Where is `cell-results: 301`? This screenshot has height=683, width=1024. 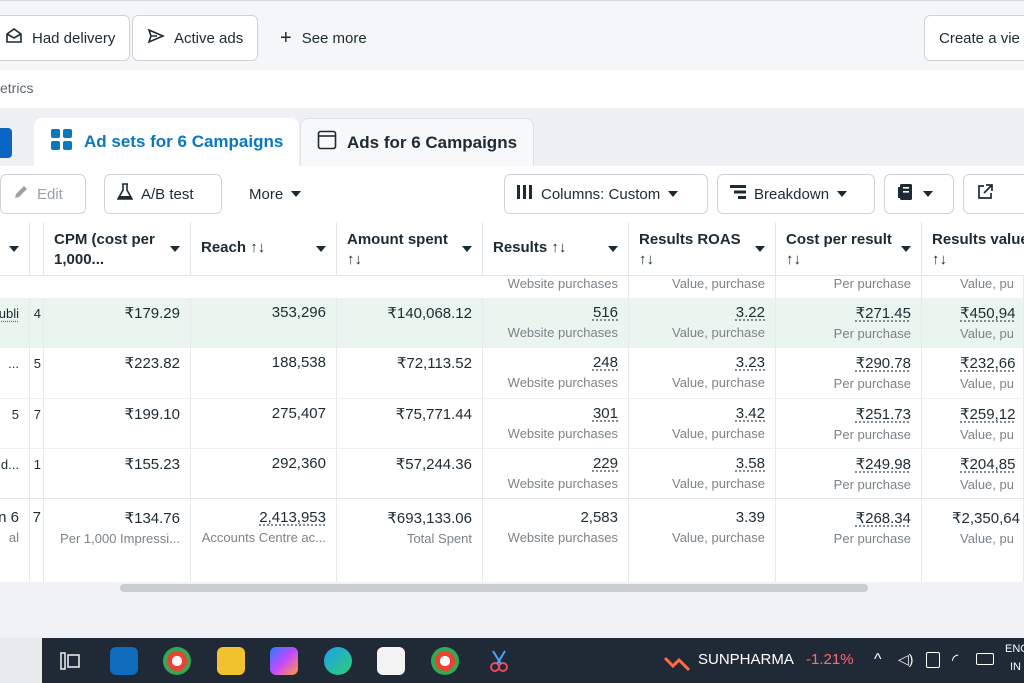 cell-results: 301 is located at coordinates (605, 413).